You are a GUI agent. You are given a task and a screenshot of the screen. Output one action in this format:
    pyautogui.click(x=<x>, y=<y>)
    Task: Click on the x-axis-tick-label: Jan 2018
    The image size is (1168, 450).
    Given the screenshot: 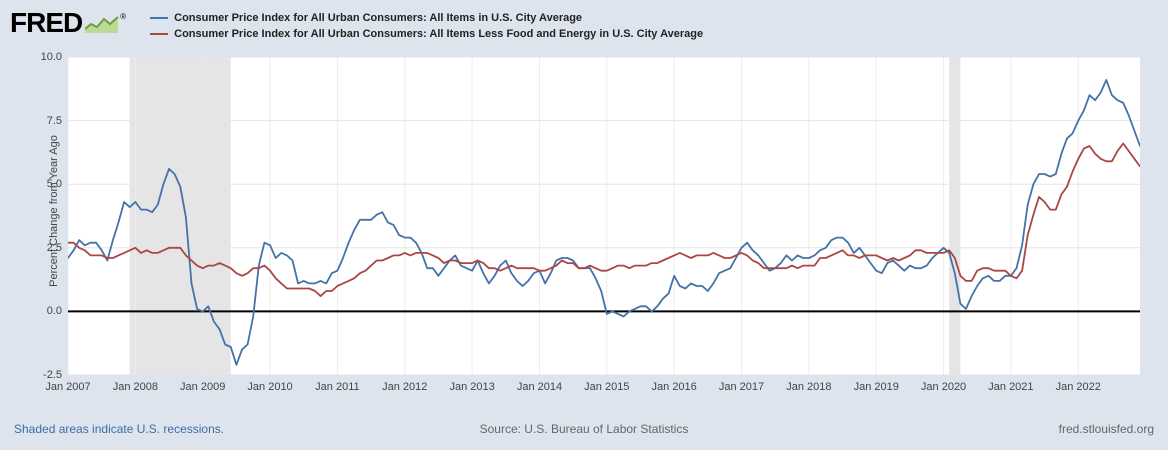 What is the action you would take?
    pyautogui.click(x=809, y=387)
    